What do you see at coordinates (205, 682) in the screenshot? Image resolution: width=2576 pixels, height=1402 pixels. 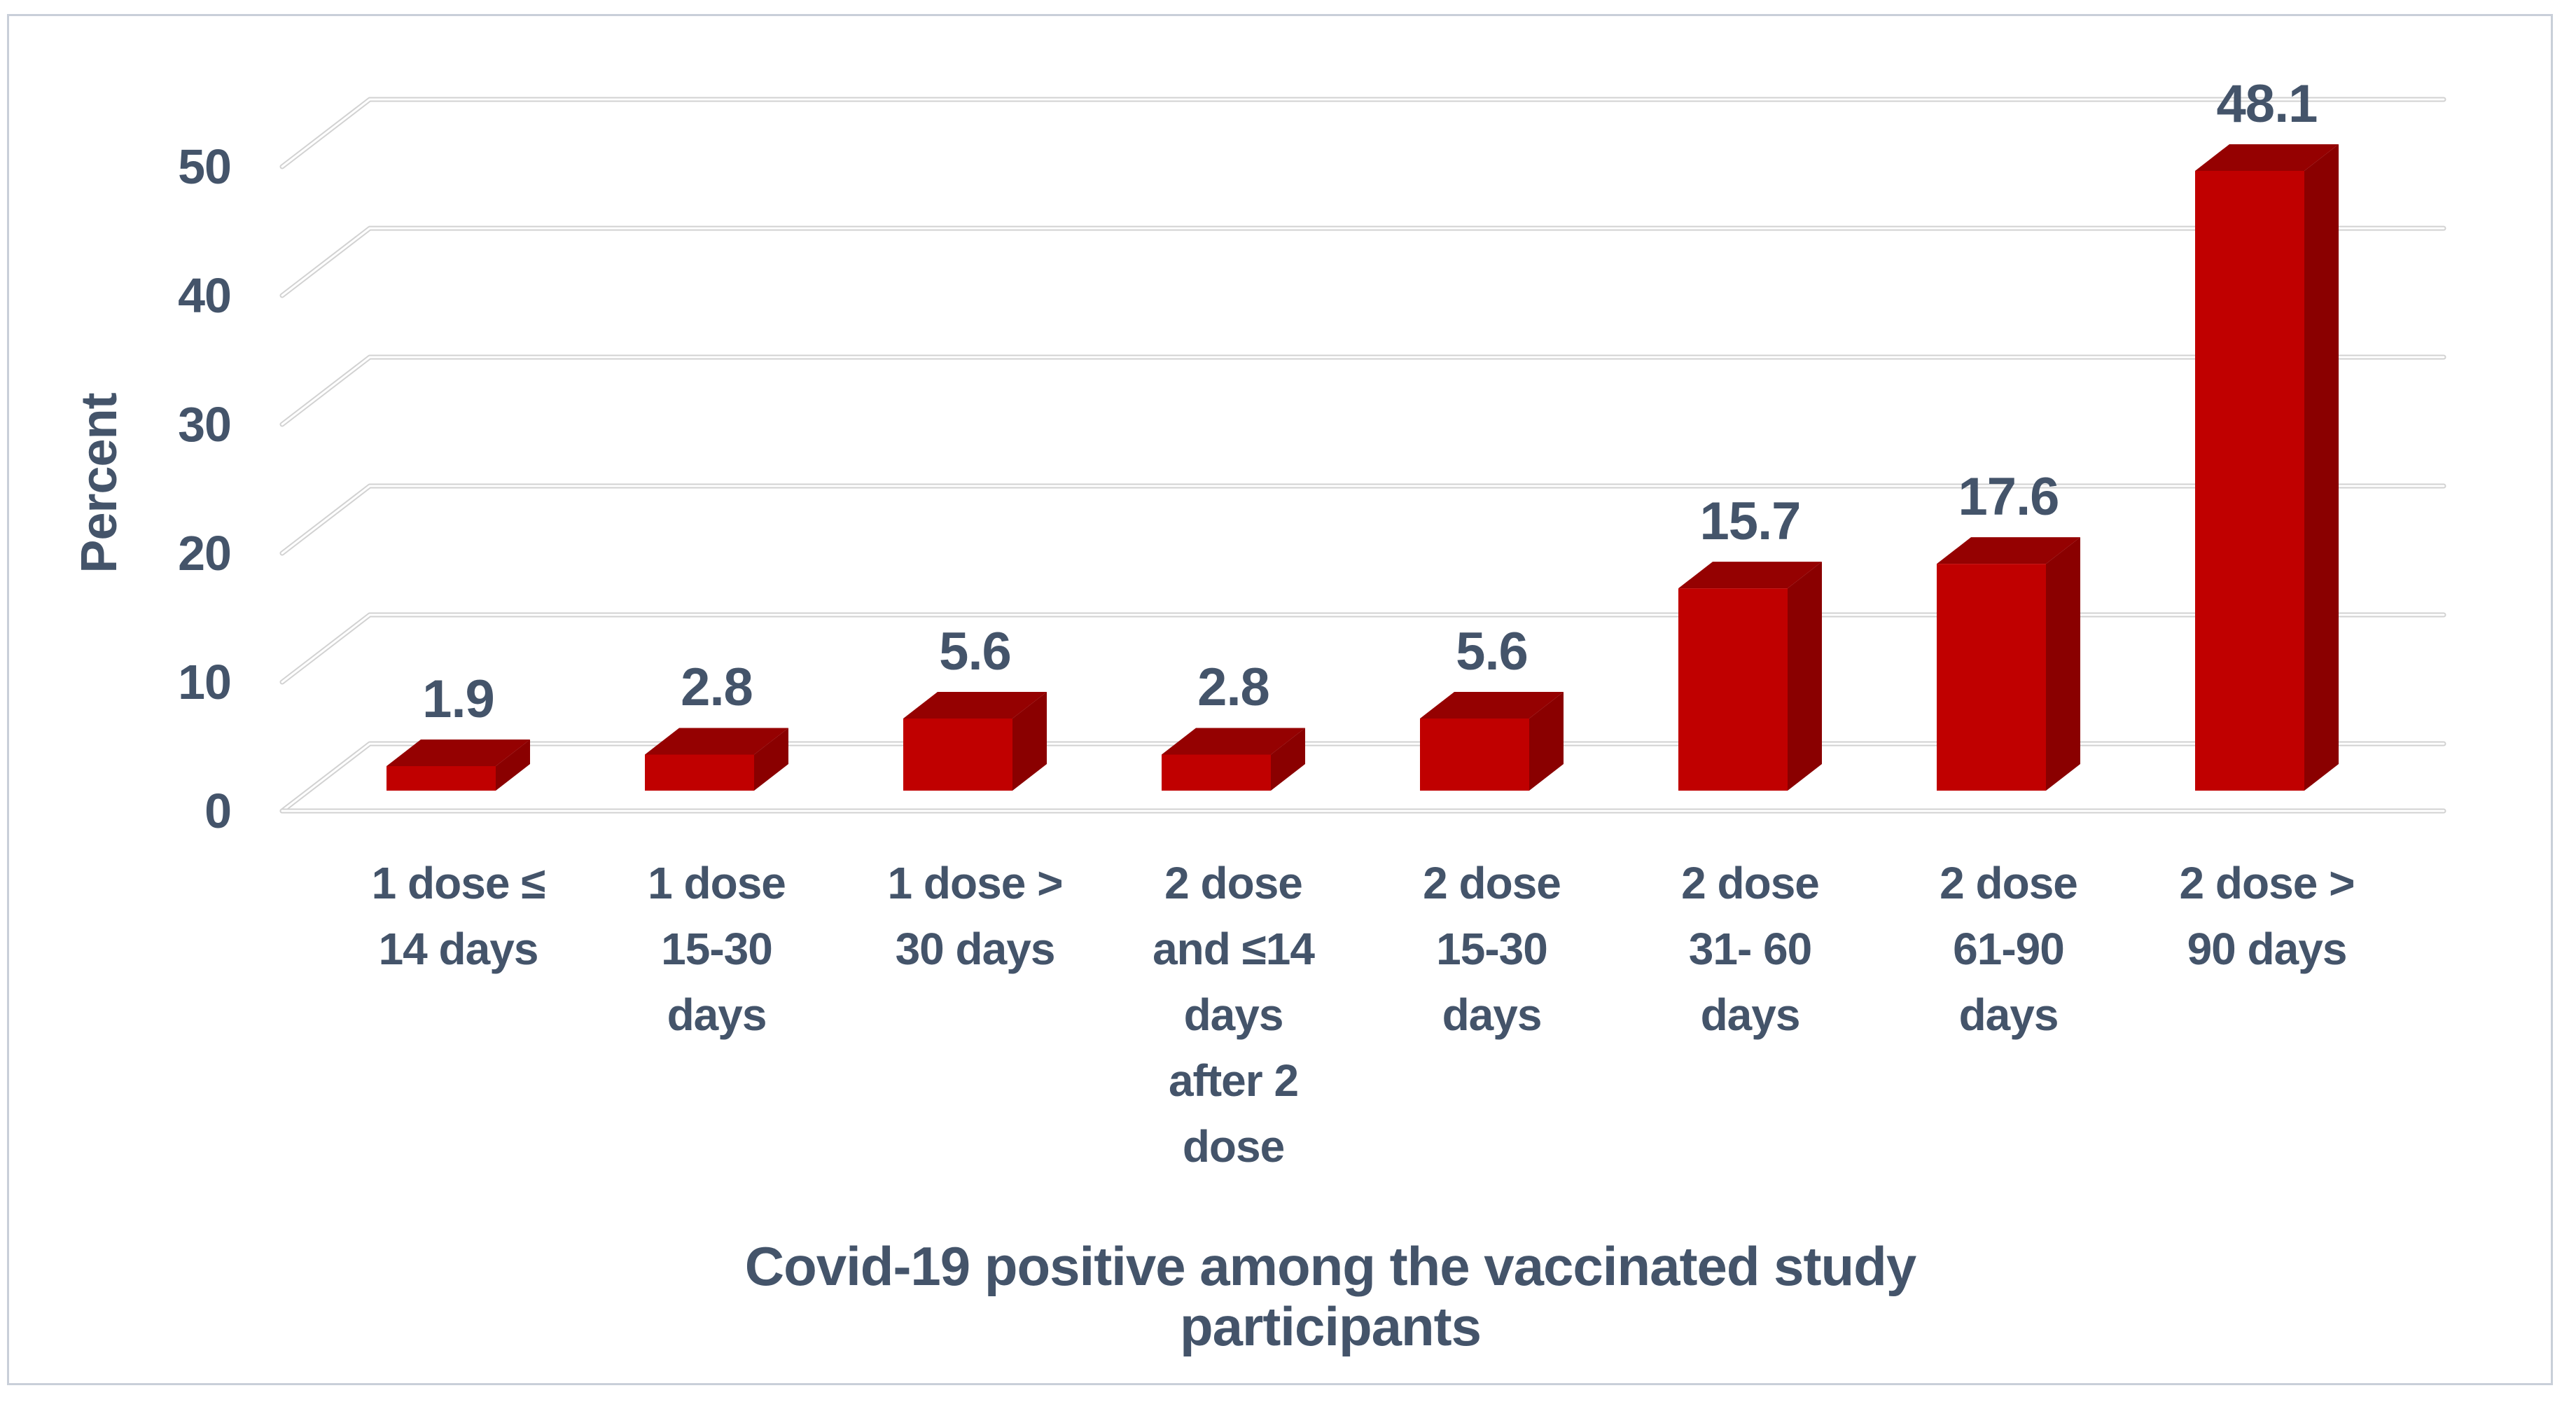 I see `y-tick-label: 10` at bounding box center [205, 682].